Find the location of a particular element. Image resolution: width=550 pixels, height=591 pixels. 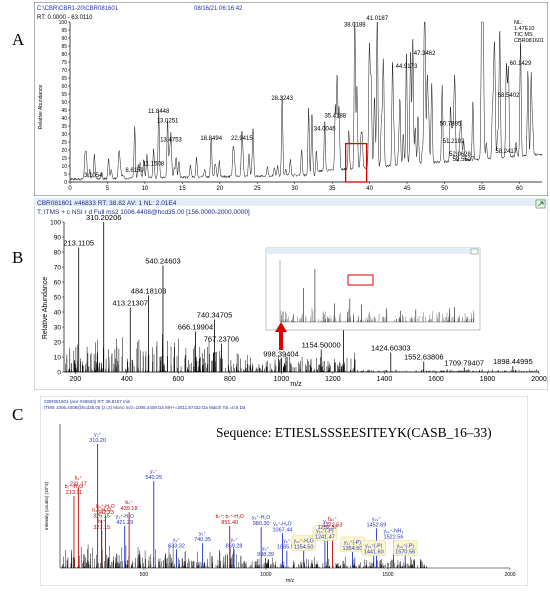

peak-label: 34.0046 is located at coordinates (325, 129).